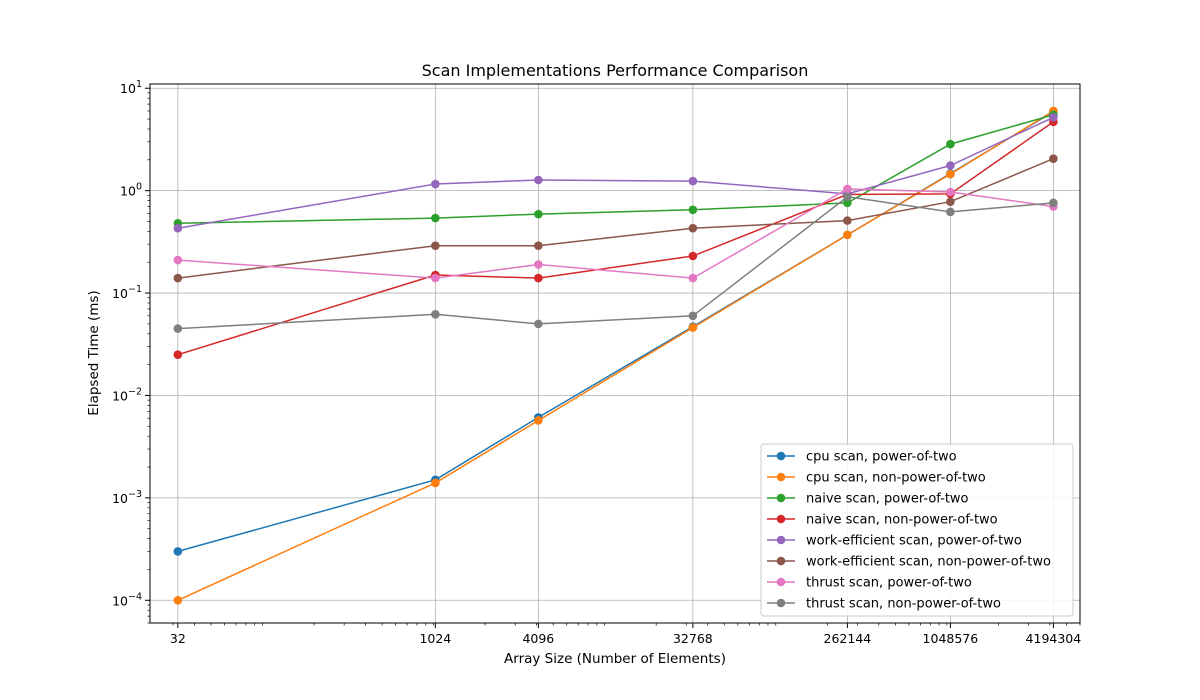 The image size is (1200, 700). Describe the element at coordinates (903, 604) in the screenshot. I see `legend-label: thrust scan, non-power-of-two` at that location.